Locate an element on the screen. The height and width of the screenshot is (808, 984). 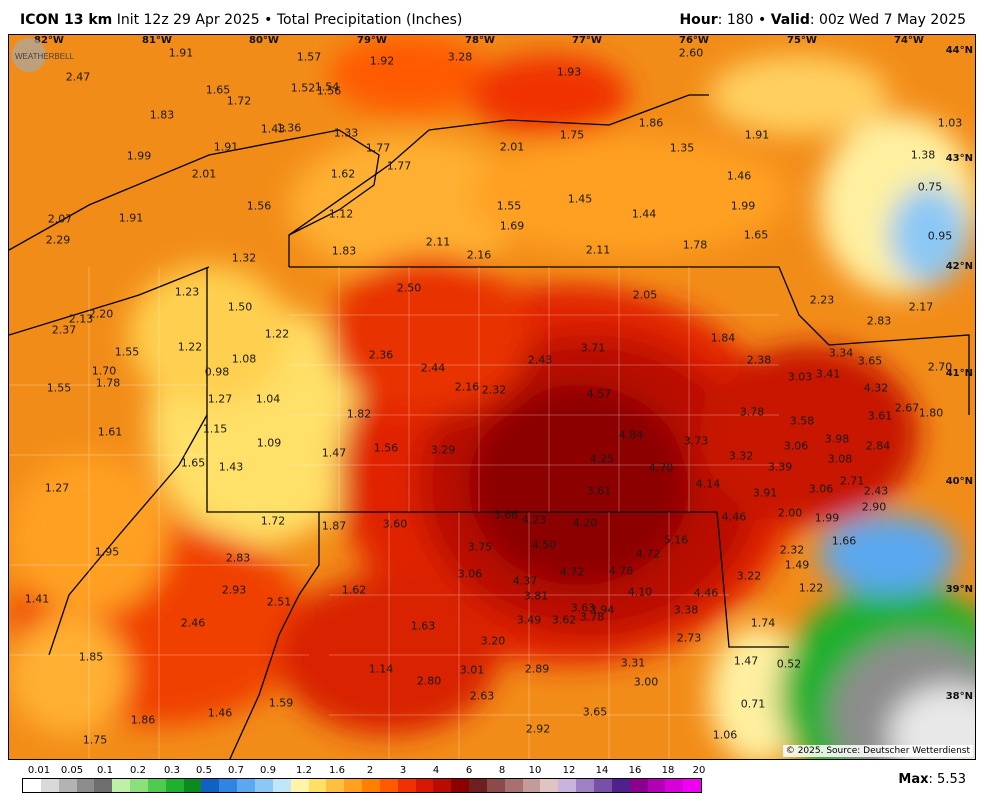
logo-text: WEATHERBELL is located at coordinates (45, 56).